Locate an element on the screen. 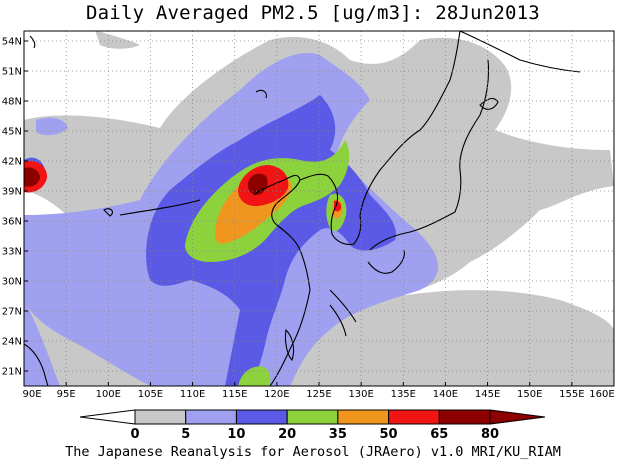  tick-label-lon-95E: 95E is located at coordinates (66, 394).